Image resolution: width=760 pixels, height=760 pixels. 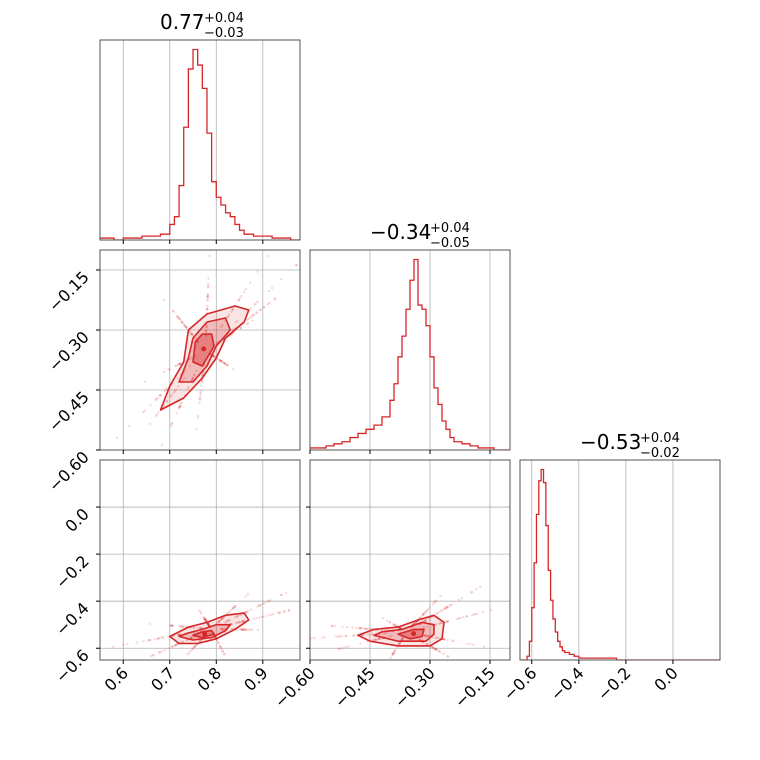 What do you see at coordinates (182, 22) in the screenshot?
I see `panel-title-value: 0.77` at bounding box center [182, 22].